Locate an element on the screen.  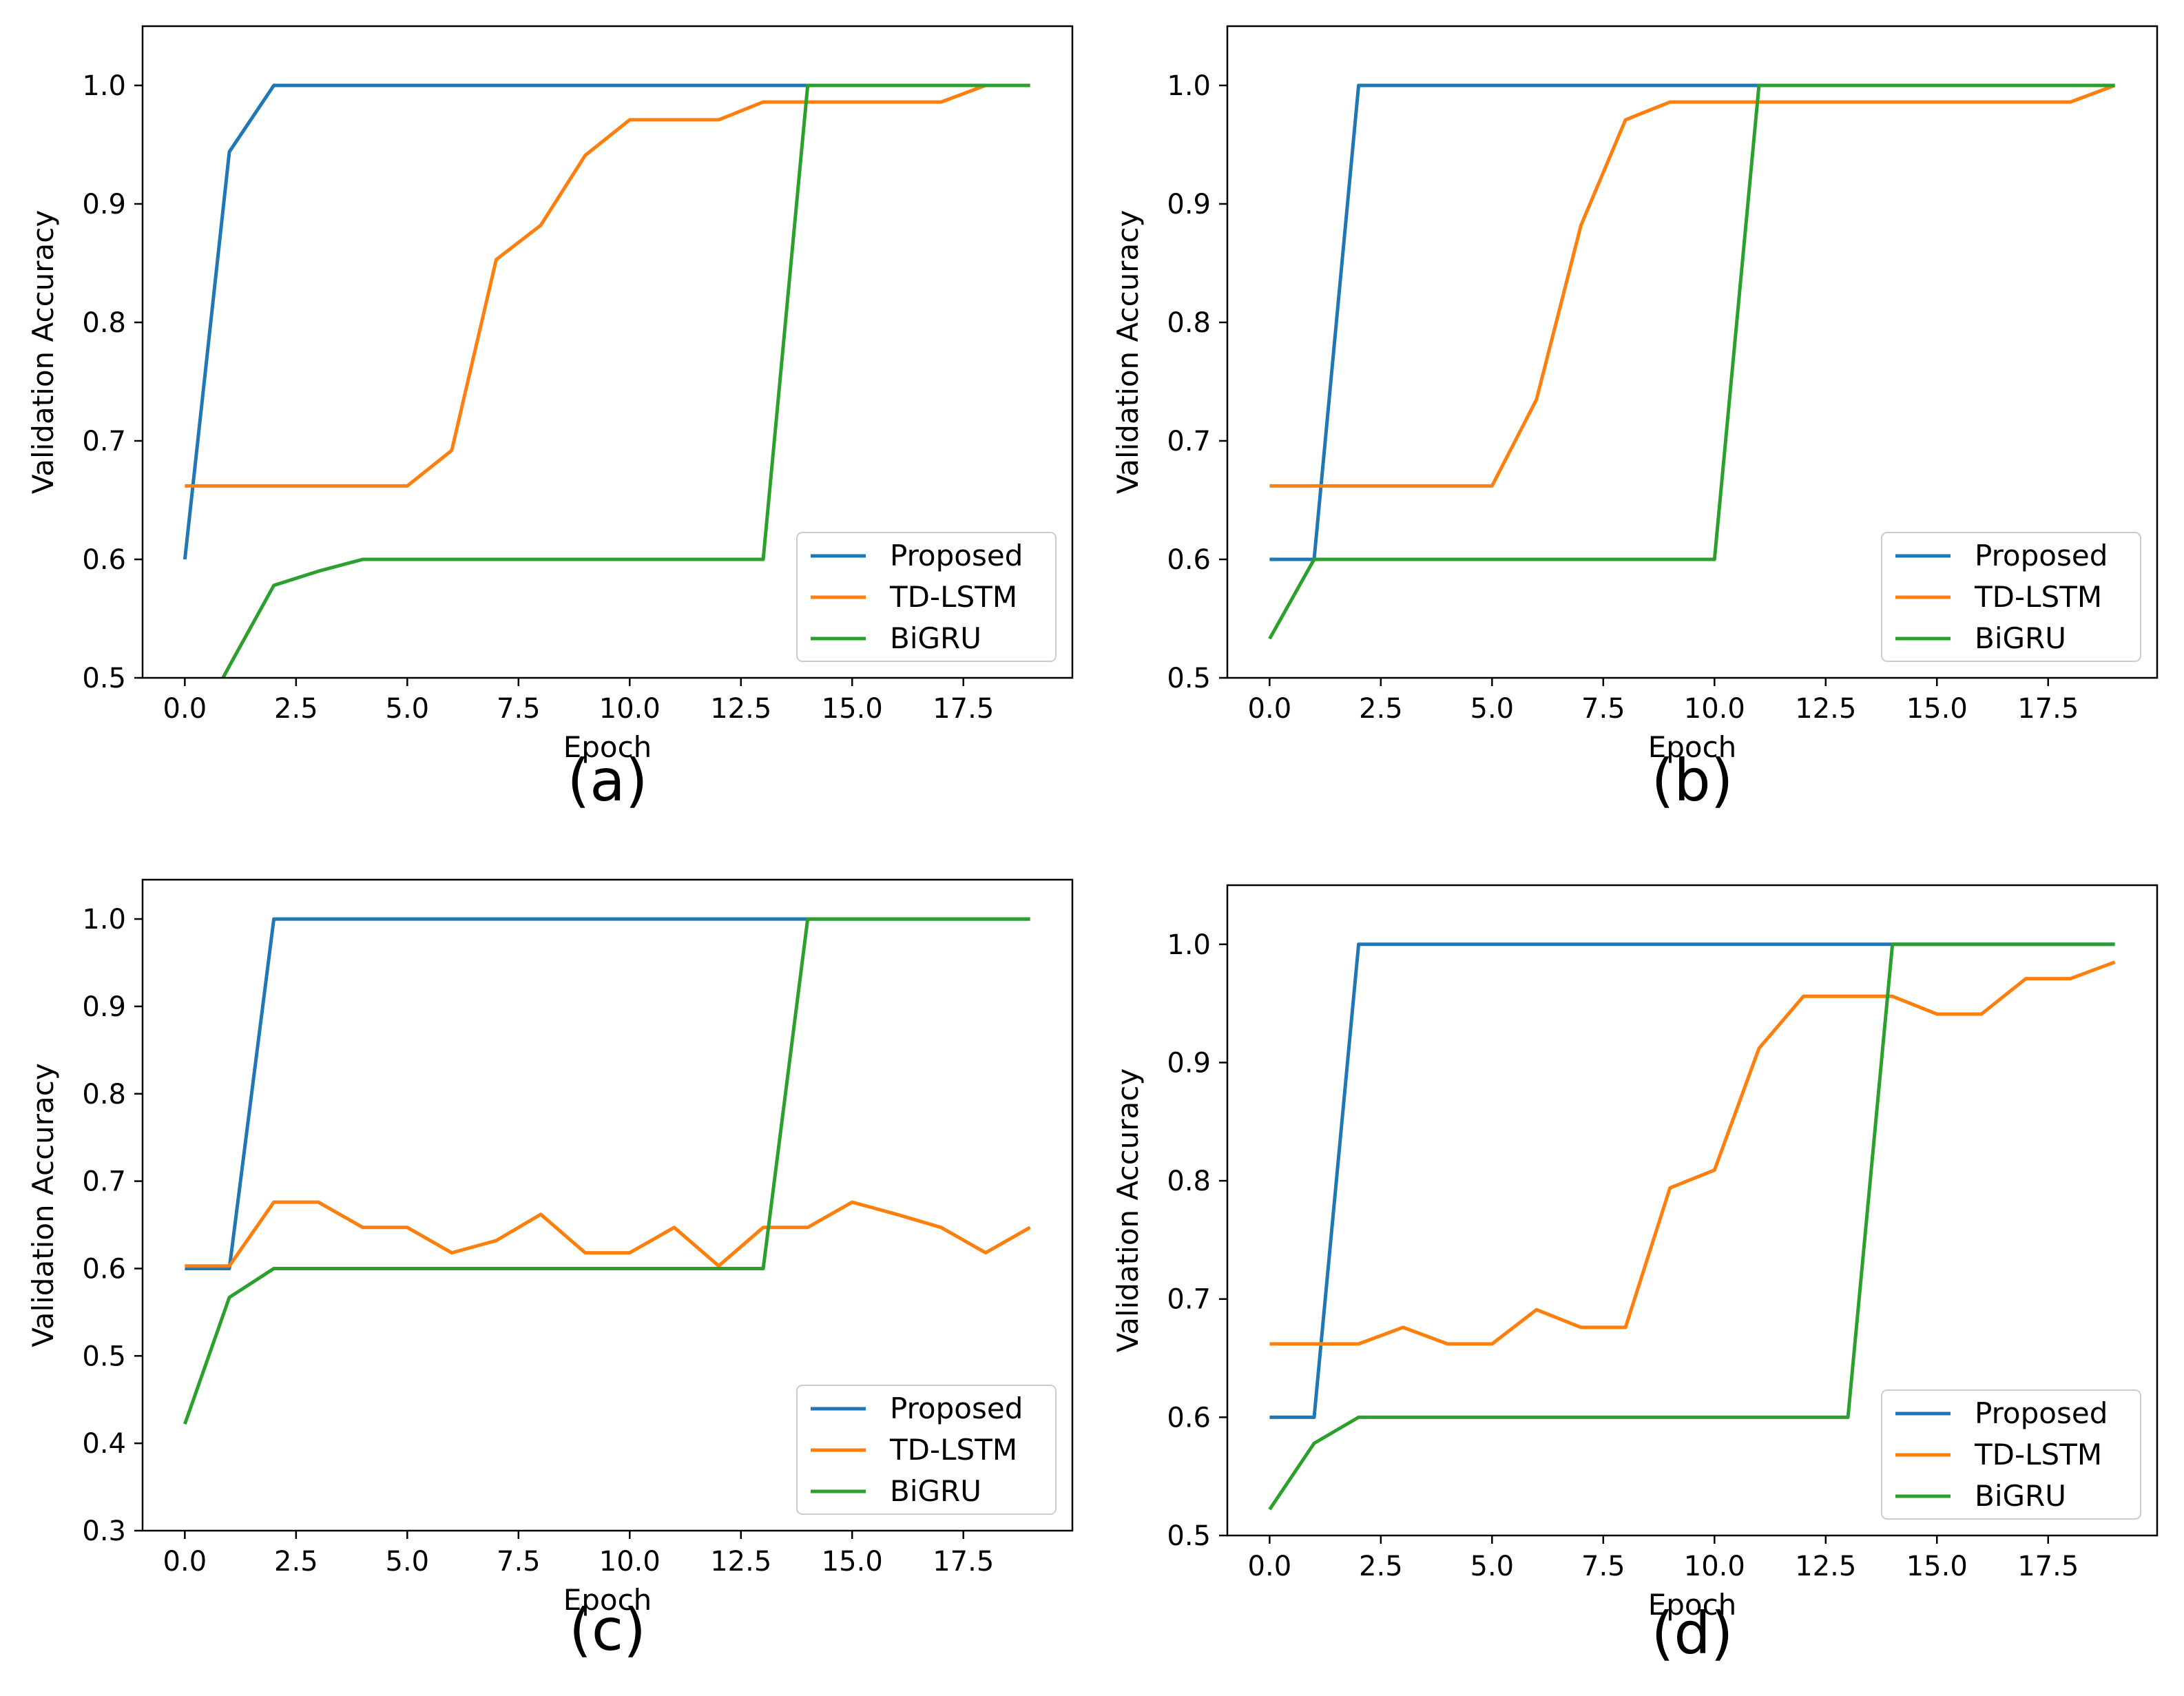
y-tick-label: 0.4 is located at coordinates (104, 1444).